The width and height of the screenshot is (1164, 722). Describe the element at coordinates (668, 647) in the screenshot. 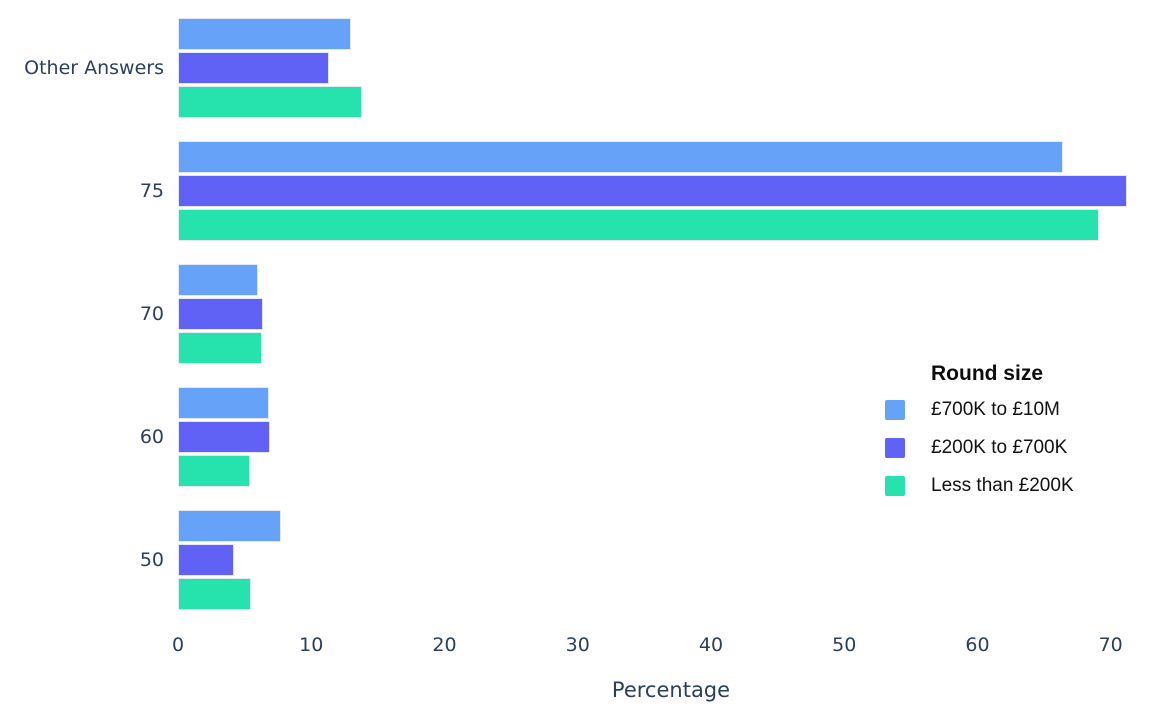

I see `x-axis: 0 10 20 30 40 50 60 70` at that location.